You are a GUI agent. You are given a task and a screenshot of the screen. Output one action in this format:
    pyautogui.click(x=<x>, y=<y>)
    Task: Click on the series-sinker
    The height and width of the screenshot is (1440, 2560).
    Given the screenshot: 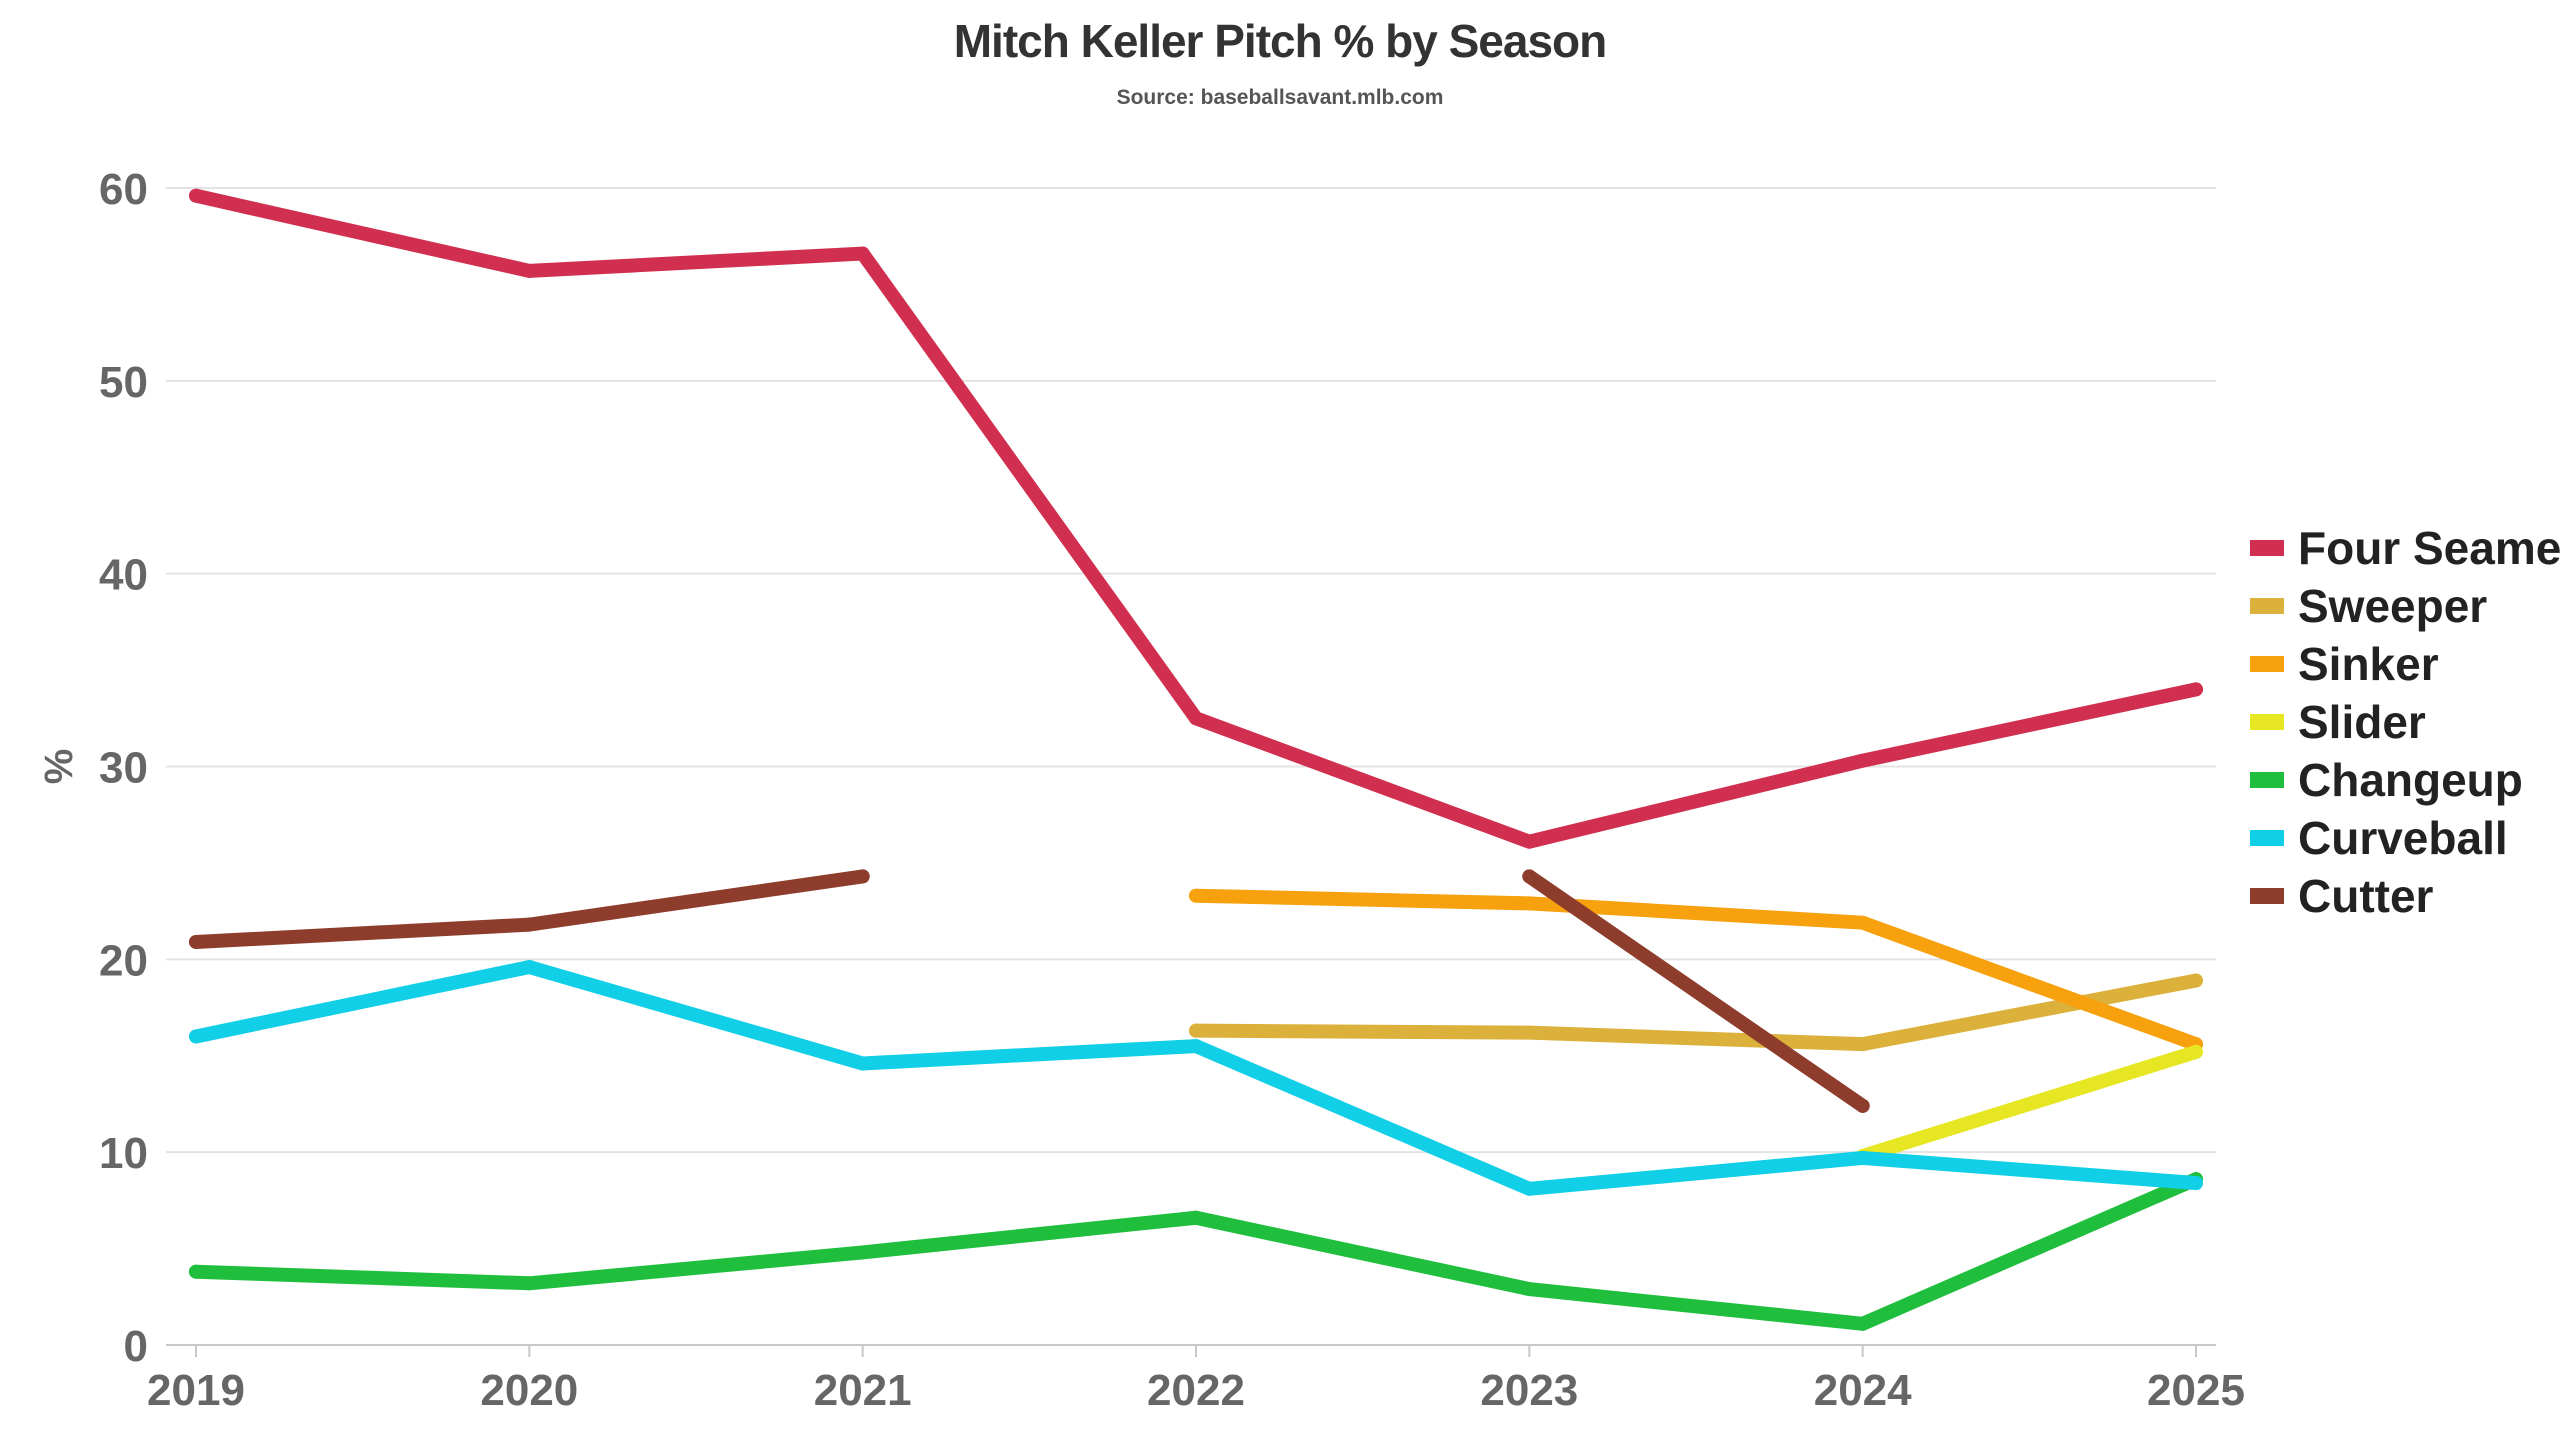 What is the action you would take?
    pyautogui.click(x=1696, y=970)
    